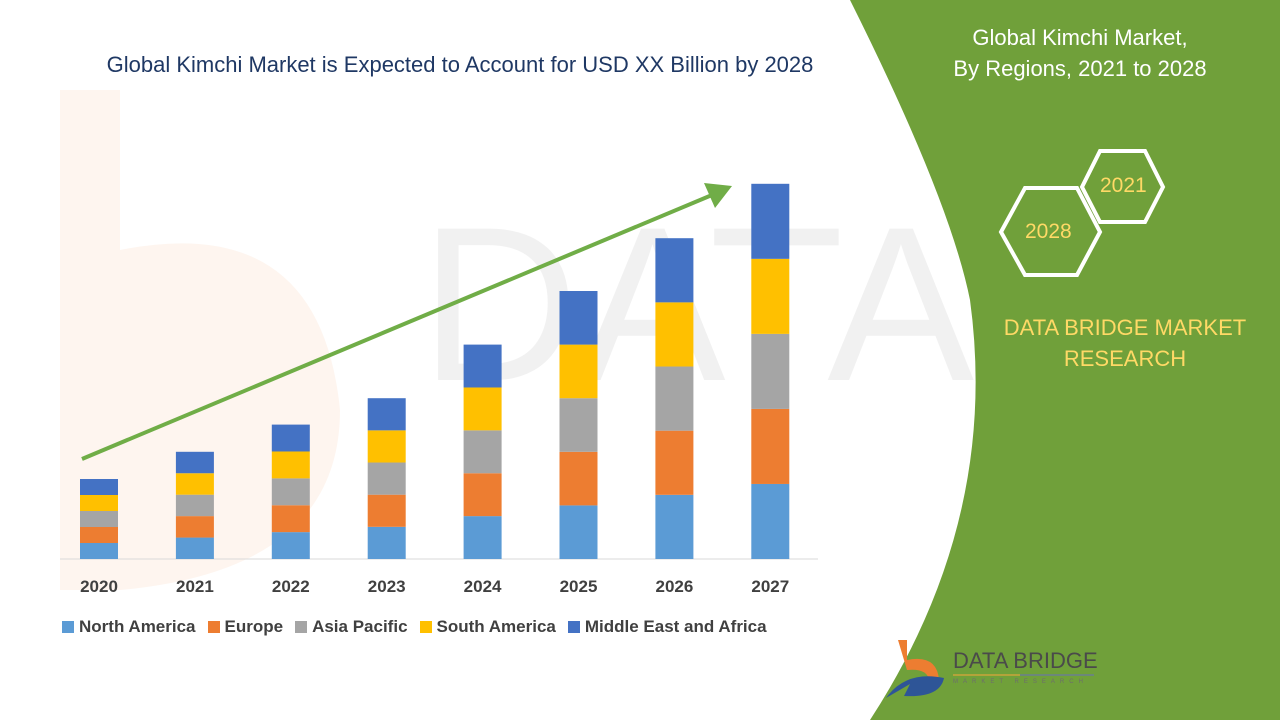 This screenshot has width=1280, height=720. What do you see at coordinates (1025, 660) in the screenshot?
I see `logo-text: DATA BRIDGE` at bounding box center [1025, 660].